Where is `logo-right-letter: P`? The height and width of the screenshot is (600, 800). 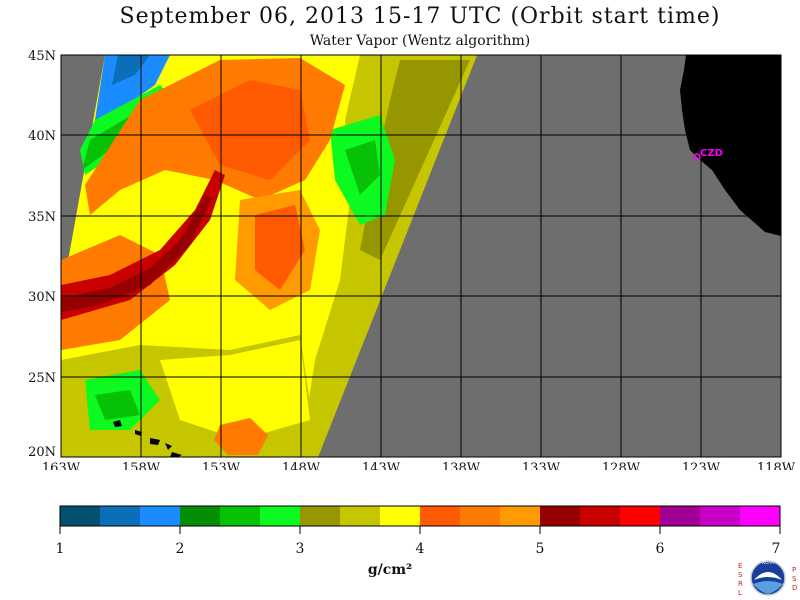
logo-right-letter: P is located at coordinates (794, 570).